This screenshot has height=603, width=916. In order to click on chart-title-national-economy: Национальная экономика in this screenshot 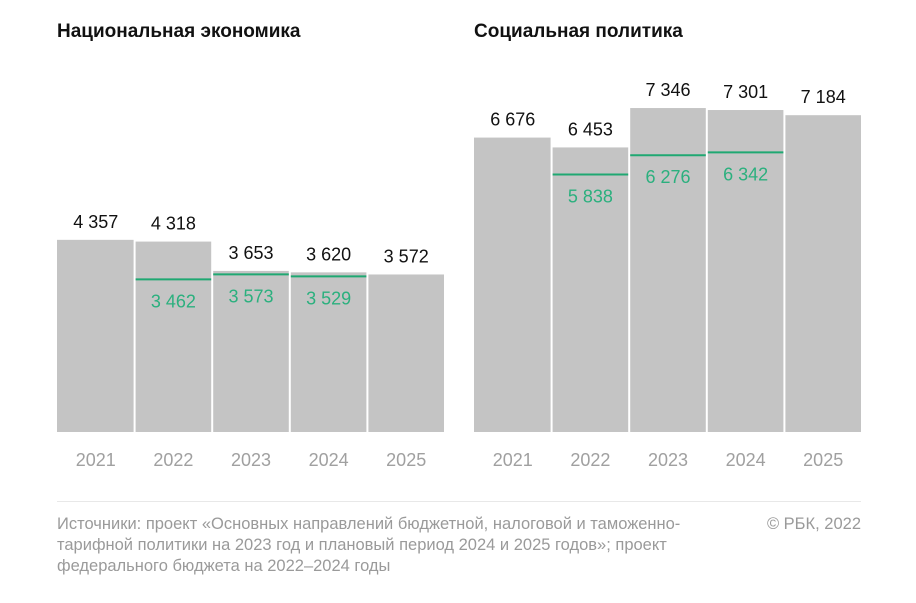, I will do `click(179, 31)`.